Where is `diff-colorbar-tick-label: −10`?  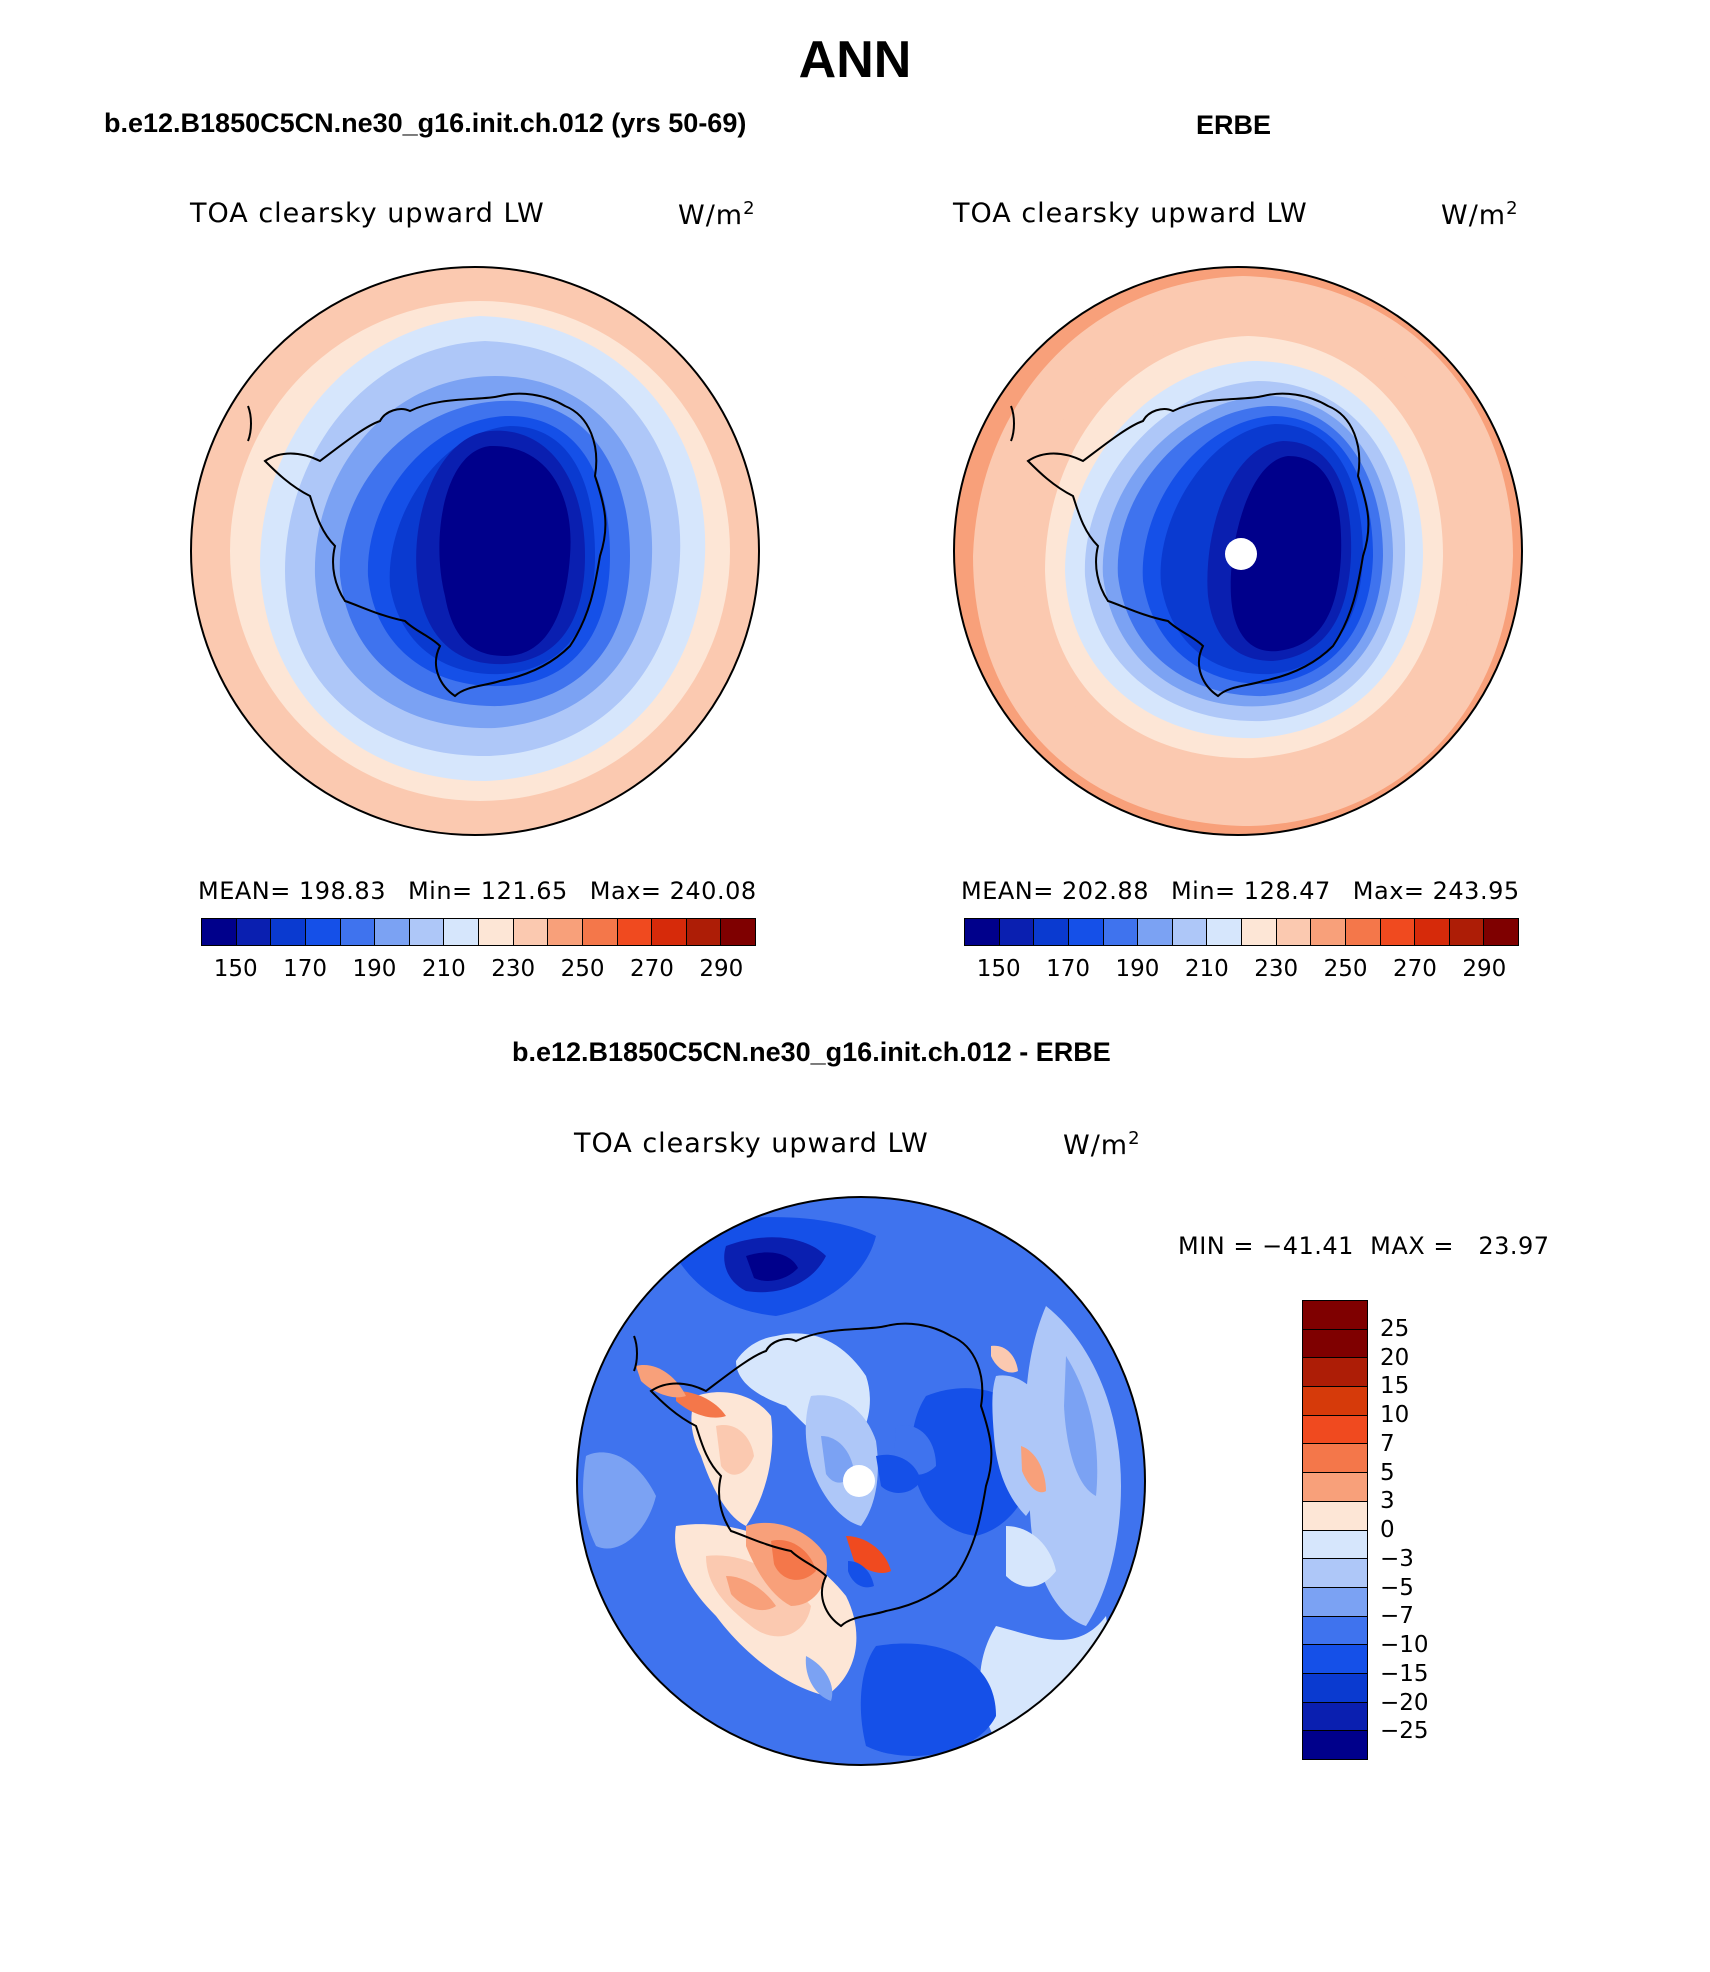
diff-colorbar-tick-label: −10 is located at coordinates (1404, 1645).